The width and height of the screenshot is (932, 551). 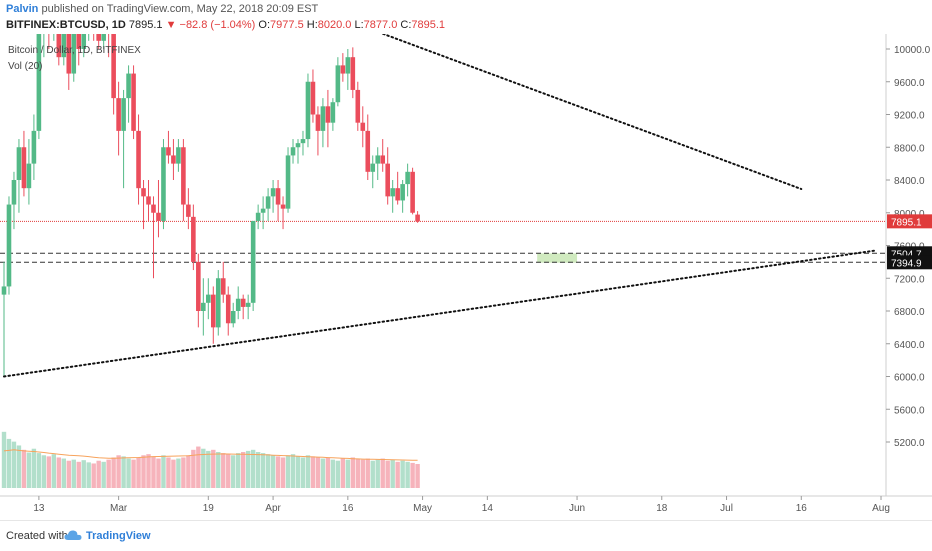 What do you see at coordinates (25, 66) in the screenshot?
I see `volume-indicator-label: Vol (20)` at bounding box center [25, 66].